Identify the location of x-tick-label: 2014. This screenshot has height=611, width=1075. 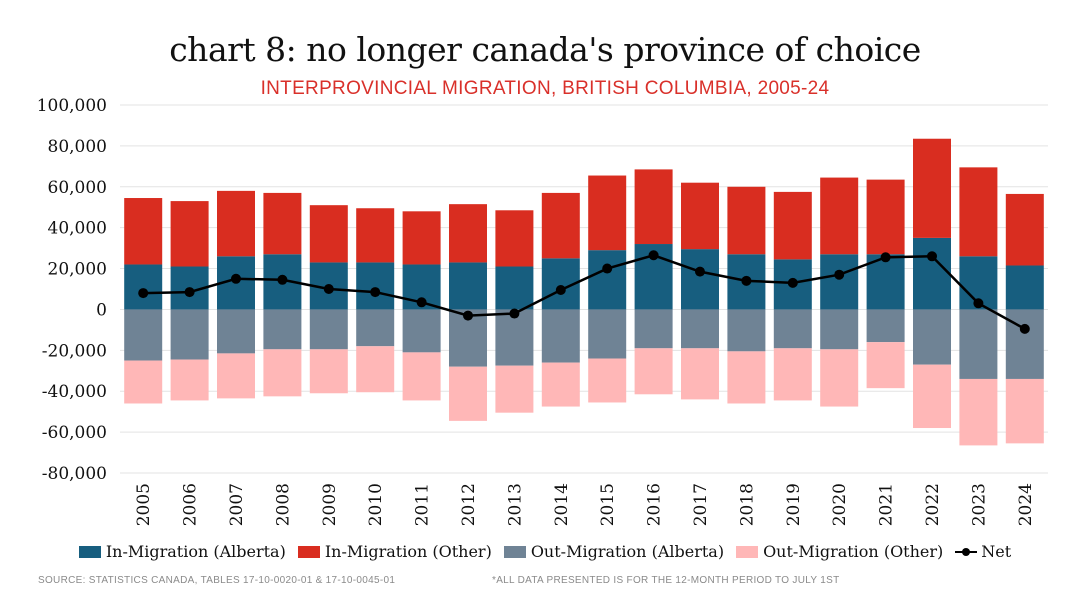
(562, 504).